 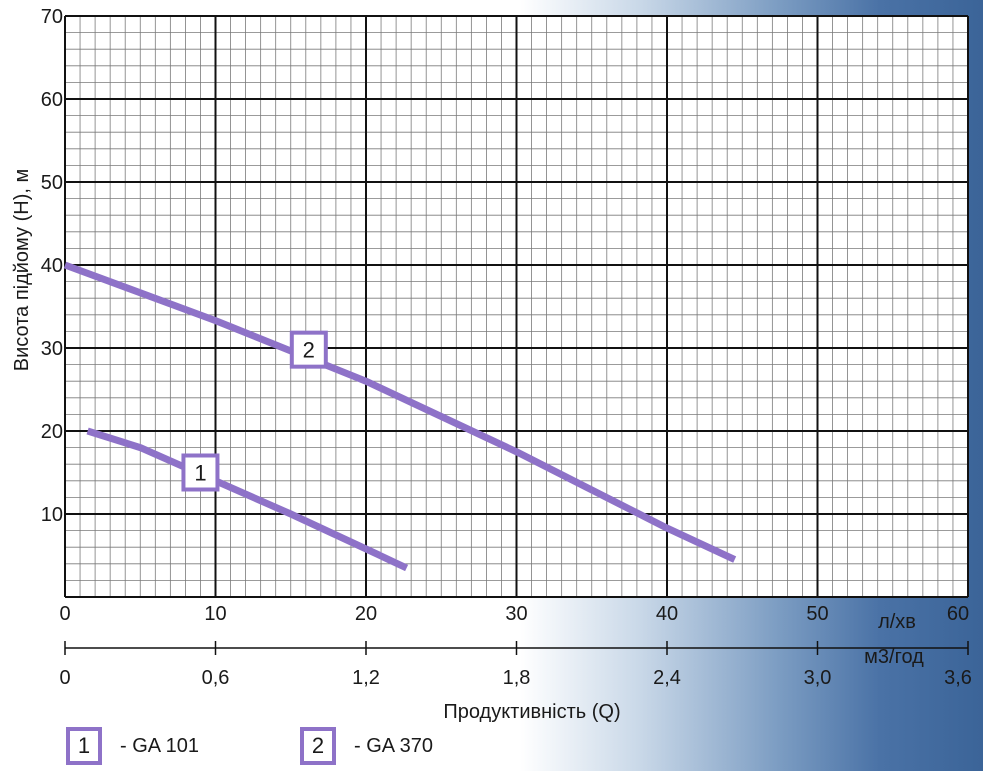 I want to click on series-label-1: 1, so click(x=200, y=473).